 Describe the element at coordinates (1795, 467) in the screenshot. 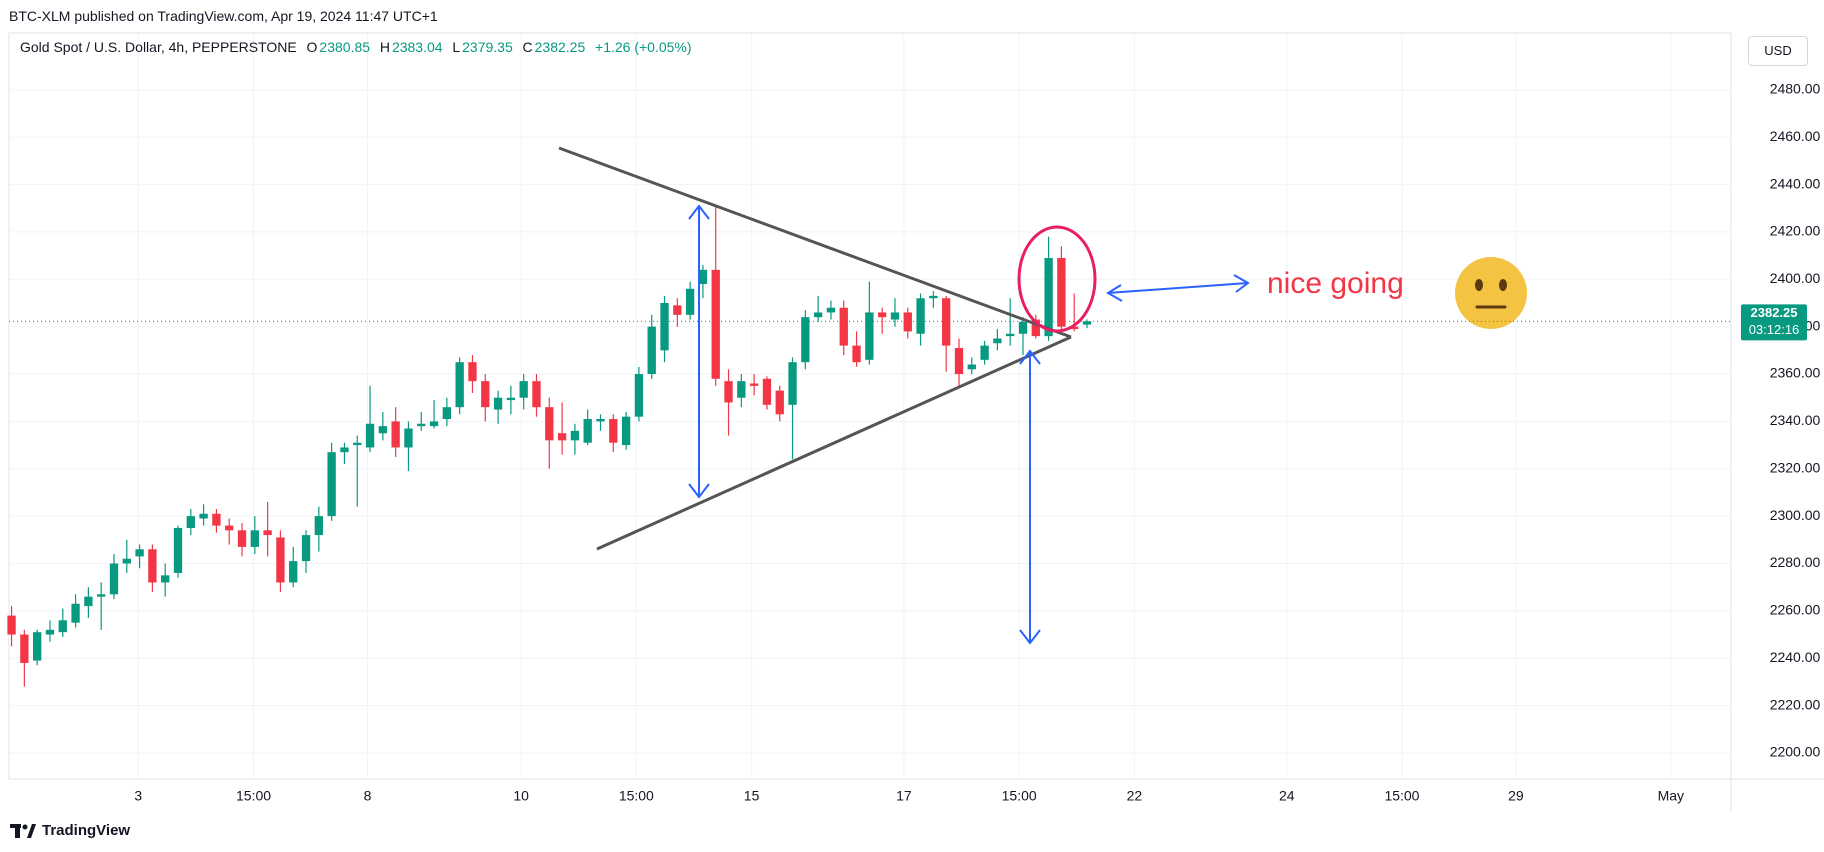

I see `y-tick-label: 2320.00` at that location.